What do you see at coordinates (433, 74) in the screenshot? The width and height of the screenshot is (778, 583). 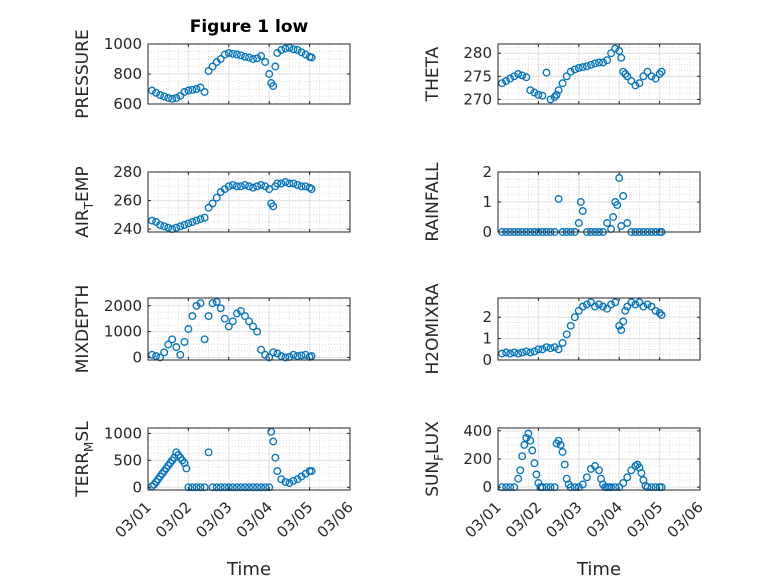 I see `y-axis-label: THETA` at bounding box center [433, 74].